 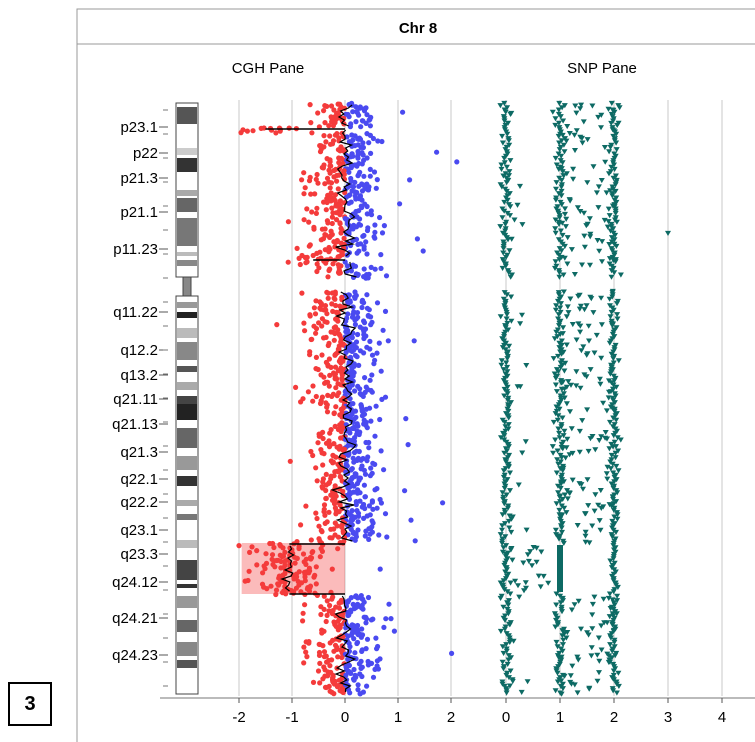 What do you see at coordinates (139, 554) in the screenshot?
I see `band-label-q23-3: q23.3` at bounding box center [139, 554].